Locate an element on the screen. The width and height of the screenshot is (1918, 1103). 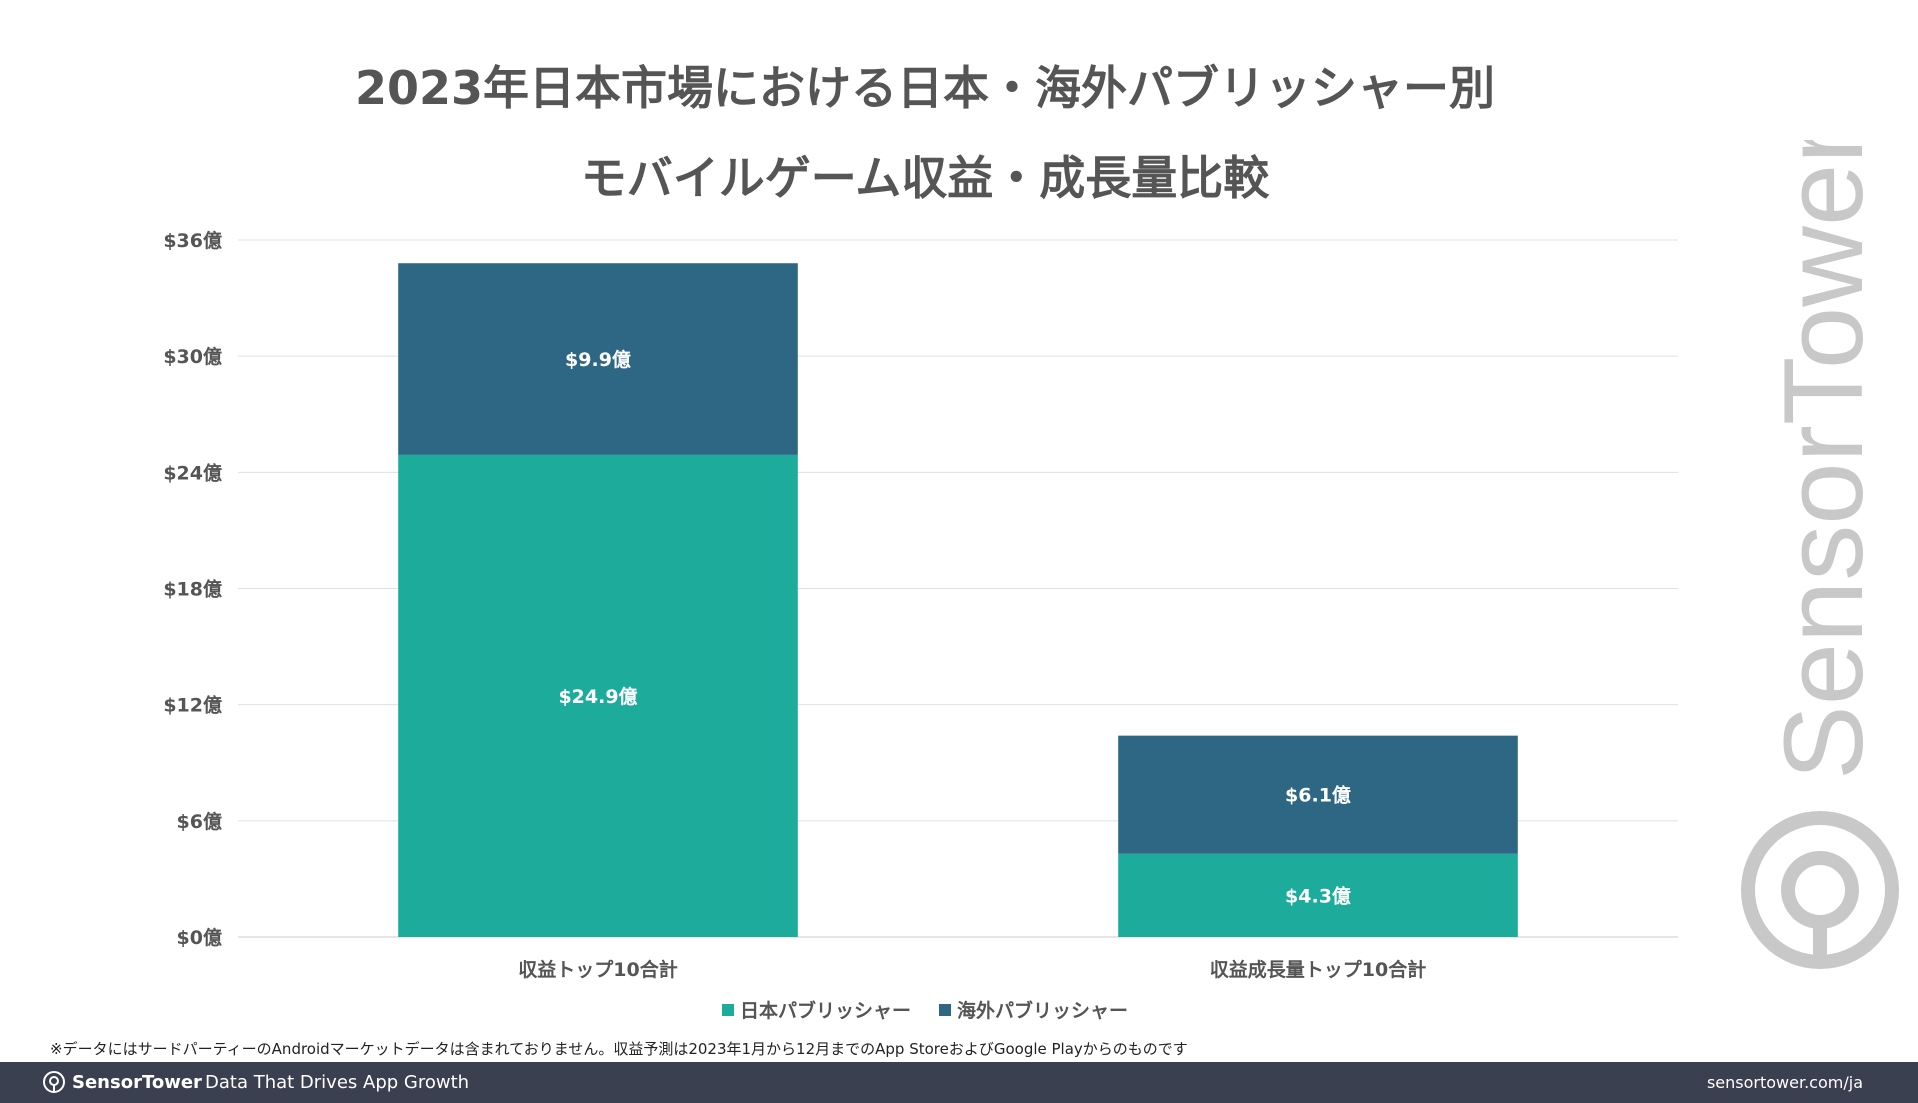
chart-title-line1: 2023年日本市場における日本・海外パブリッシャー別 is located at coordinates (925, 88).